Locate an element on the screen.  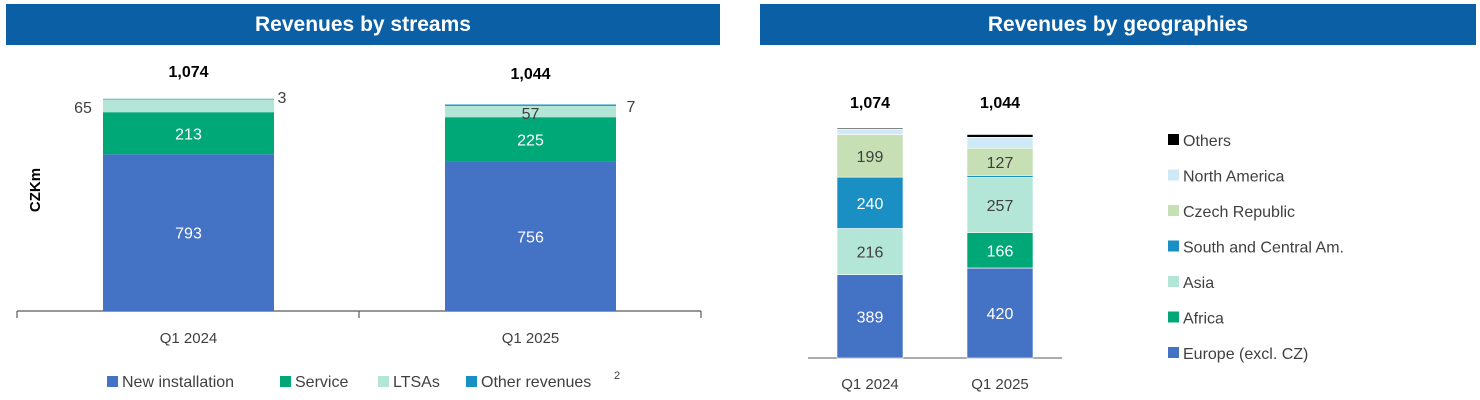
bar-new-installation-q1-2024 is located at coordinates (188, 232).